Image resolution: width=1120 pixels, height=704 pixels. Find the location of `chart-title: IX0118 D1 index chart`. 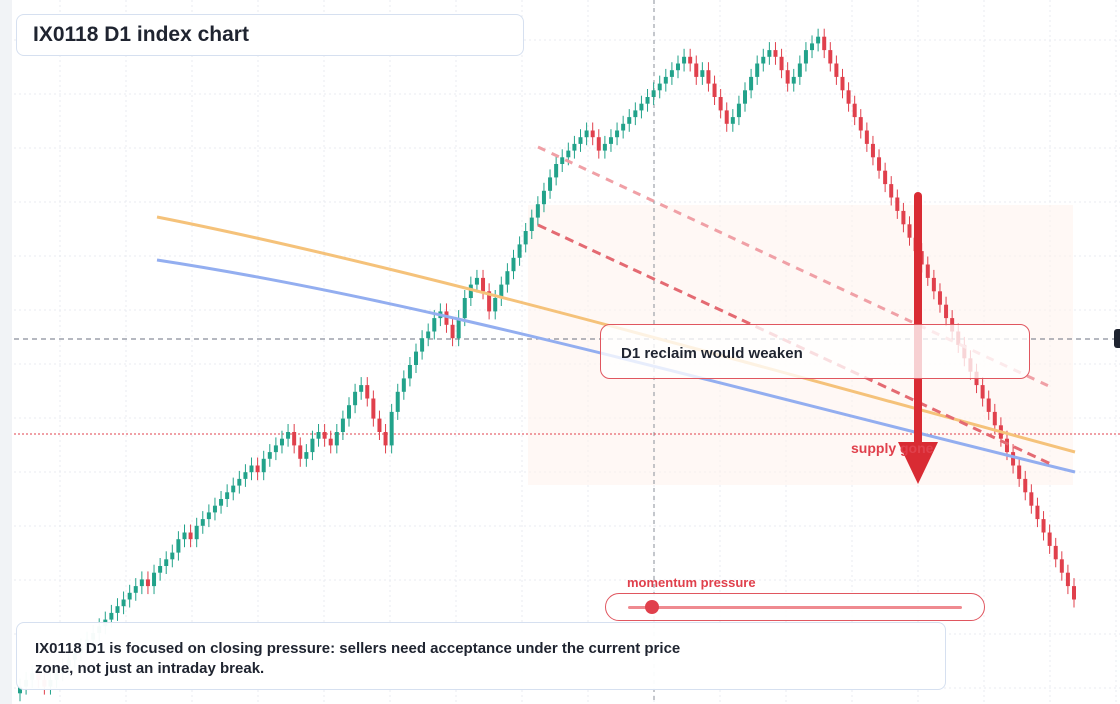

chart-title: IX0118 D1 index chart is located at coordinates (141, 34).